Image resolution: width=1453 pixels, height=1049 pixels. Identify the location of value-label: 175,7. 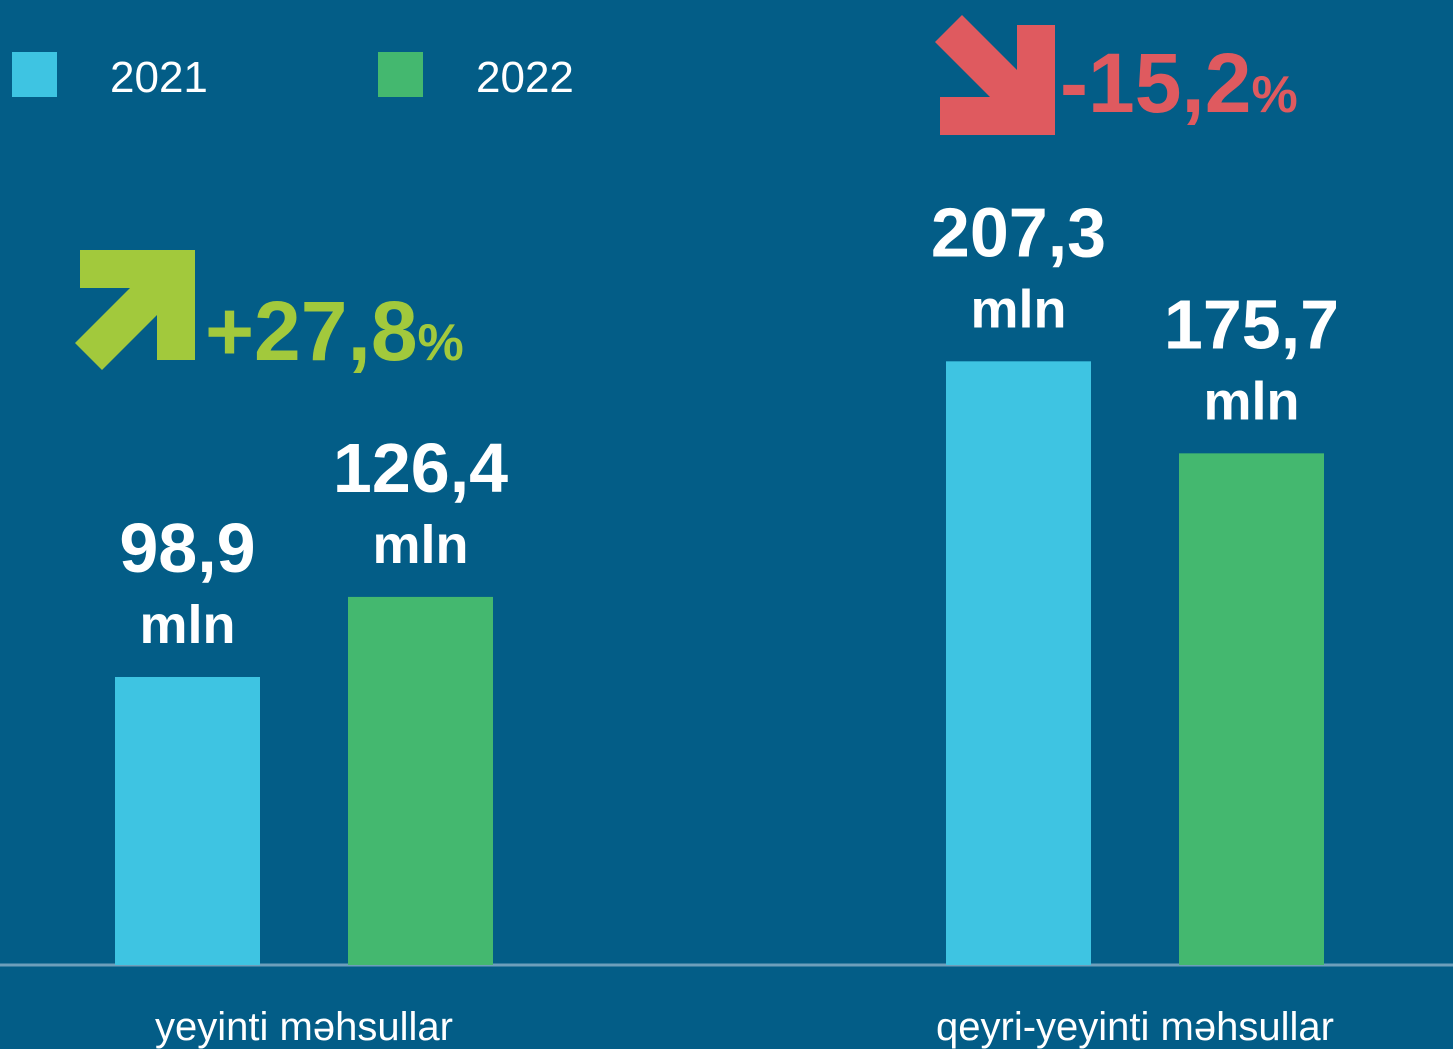
(1251, 324).